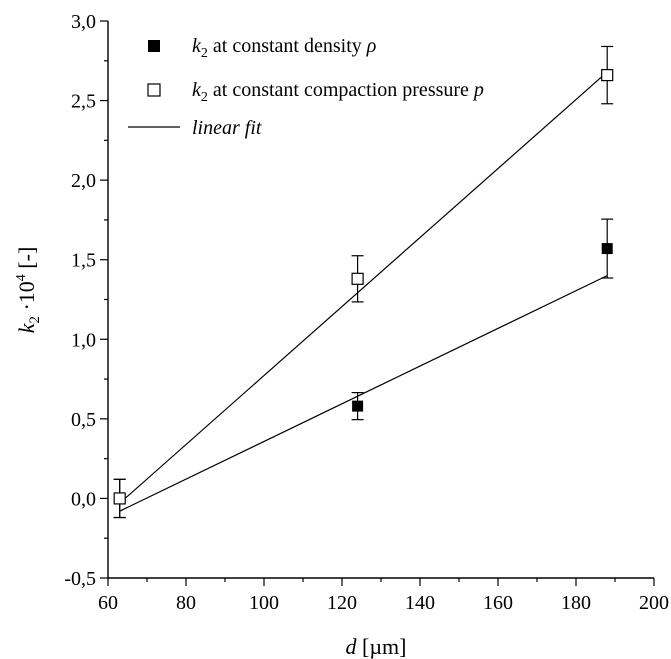  Describe the element at coordinates (83, 499) in the screenshot. I see `y-tick-label: 0,0` at that location.